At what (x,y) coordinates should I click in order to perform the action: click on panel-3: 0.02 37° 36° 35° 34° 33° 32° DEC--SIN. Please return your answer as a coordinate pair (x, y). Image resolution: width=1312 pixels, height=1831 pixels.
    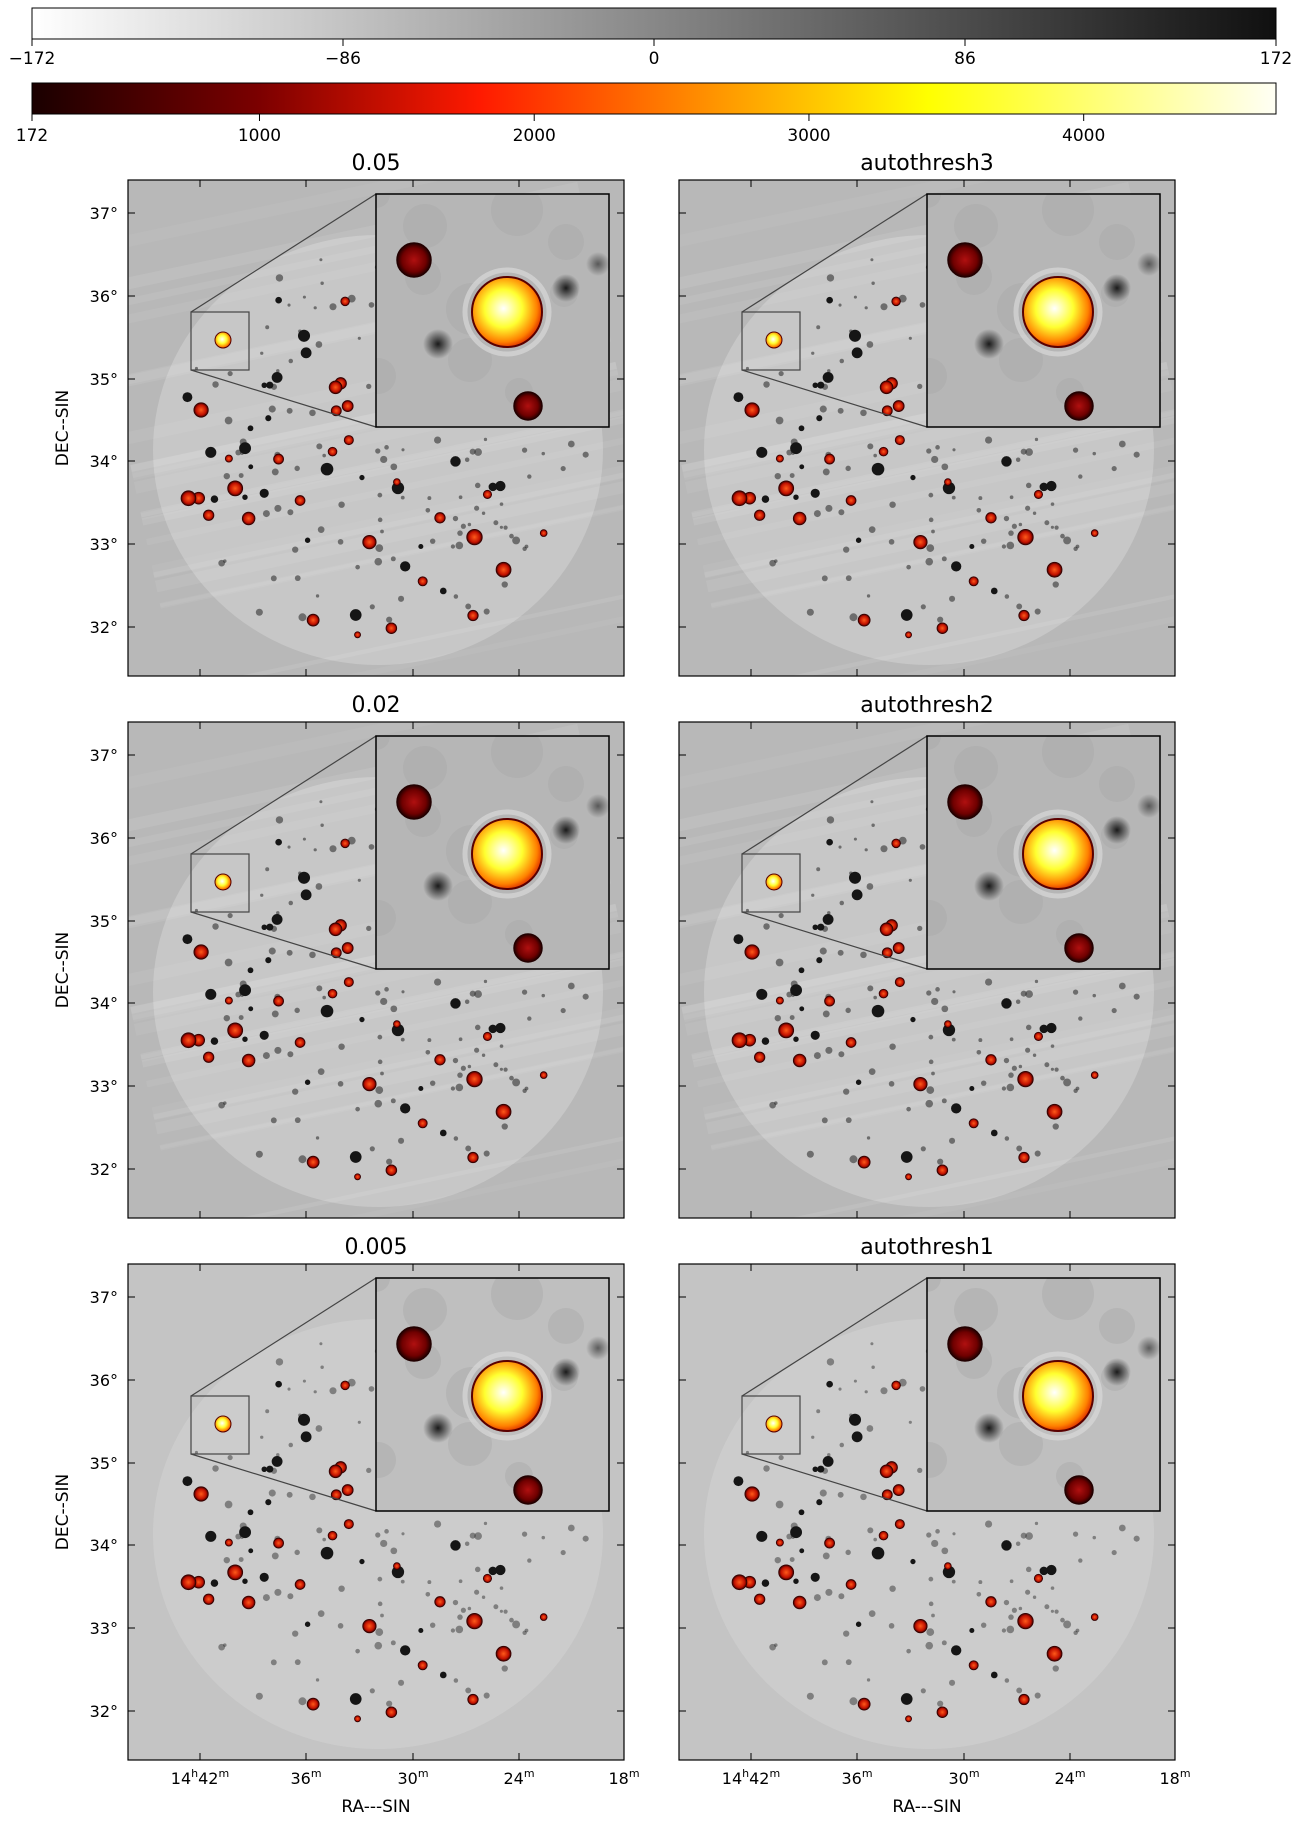
    Looking at the image, I should click on (339, 956).